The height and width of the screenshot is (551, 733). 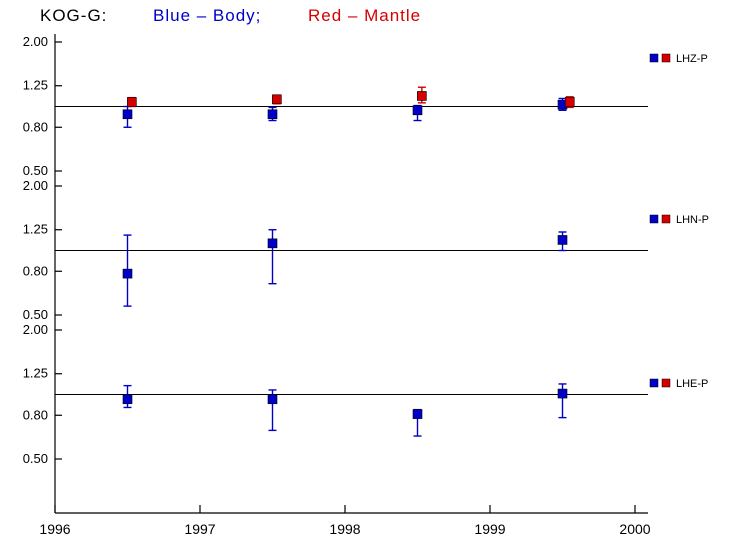 What do you see at coordinates (692, 384) in the screenshot?
I see `panel-legend-label: LHE-P` at bounding box center [692, 384].